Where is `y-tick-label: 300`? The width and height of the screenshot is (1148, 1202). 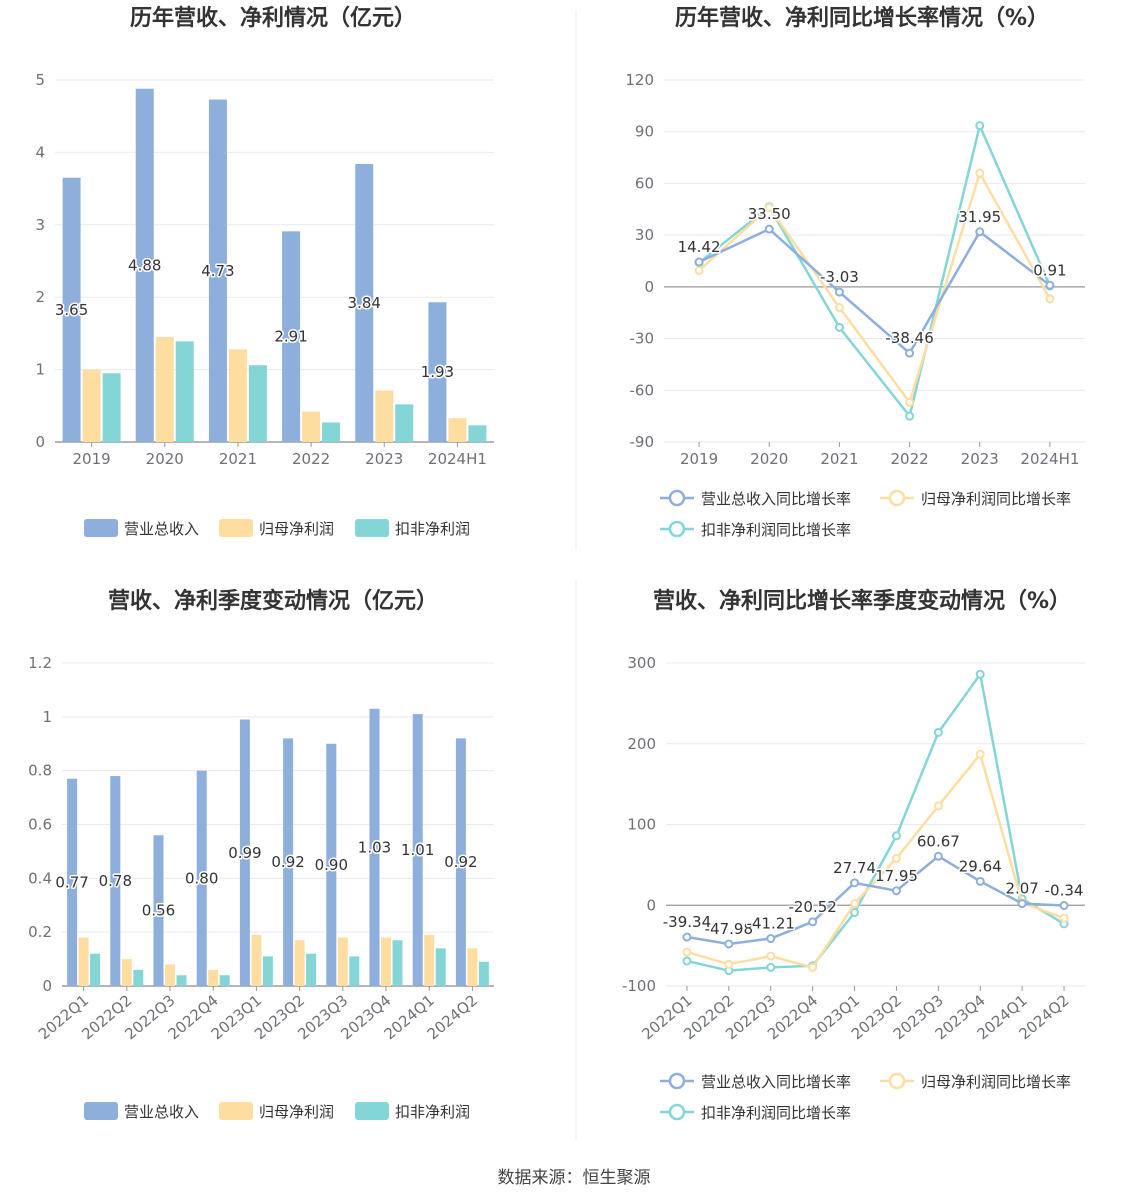 y-tick-label: 300 is located at coordinates (641, 663).